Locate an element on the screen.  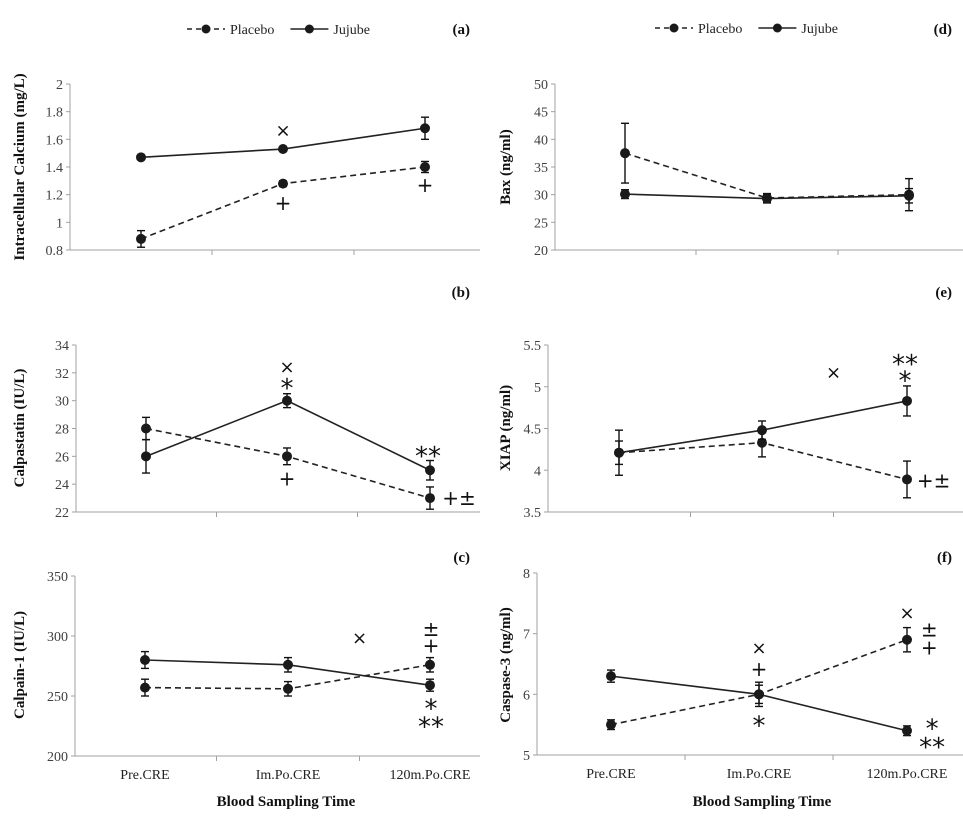
y-axis-label: Calpastatin (IU/L) is located at coordinates (20, 428).